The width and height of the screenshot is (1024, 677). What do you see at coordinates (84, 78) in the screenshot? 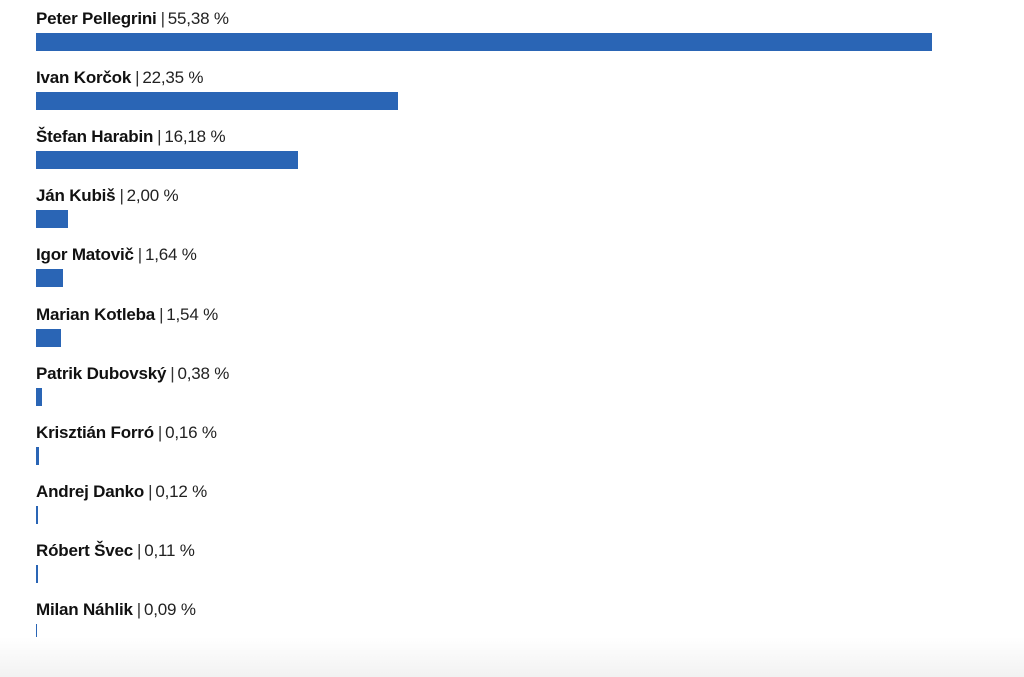
I see `candidate-name: Ivan Korčok` at bounding box center [84, 78].